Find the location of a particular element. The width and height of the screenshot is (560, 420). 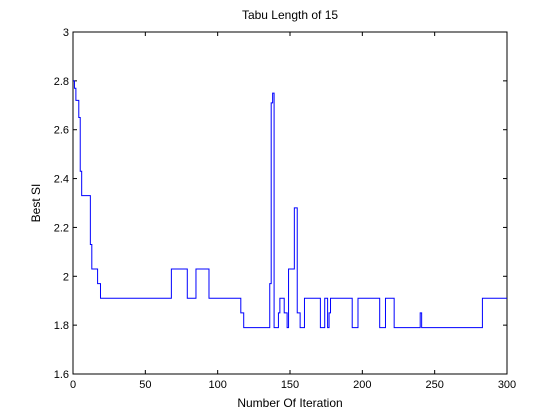

x-tick-label: 200 is located at coordinates (362, 385).